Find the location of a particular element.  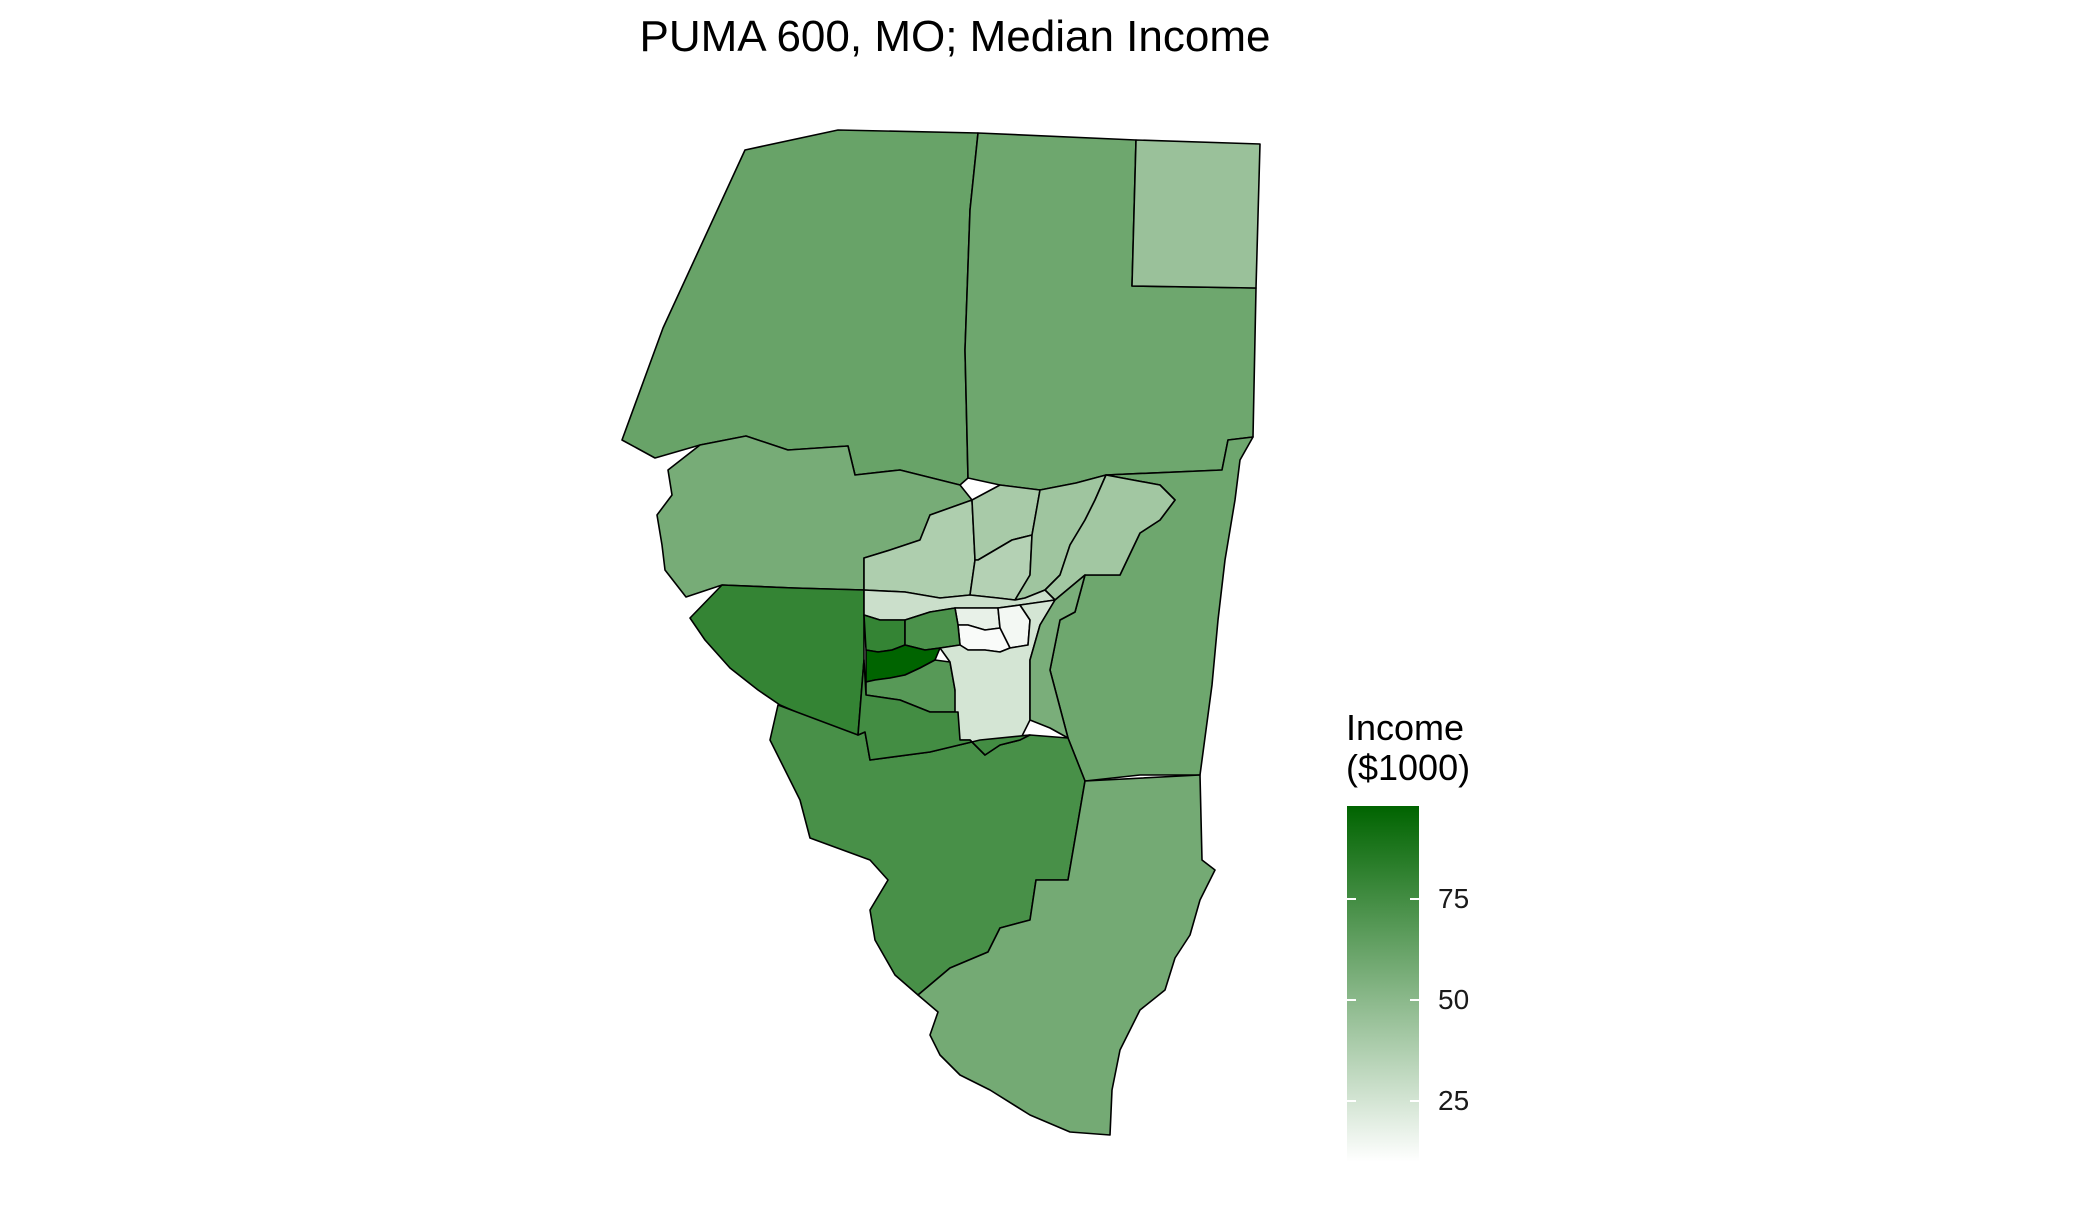

legend-tick-label: 50 is located at coordinates (1454, 1000).